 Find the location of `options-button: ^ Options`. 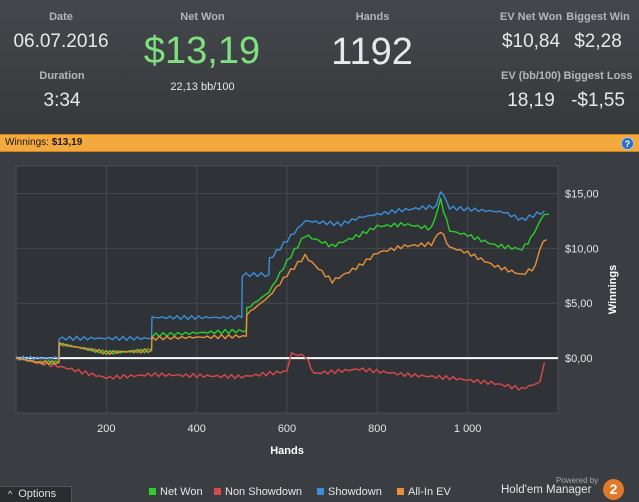

options-button: ^ Options is located at coordinates (36, 494).